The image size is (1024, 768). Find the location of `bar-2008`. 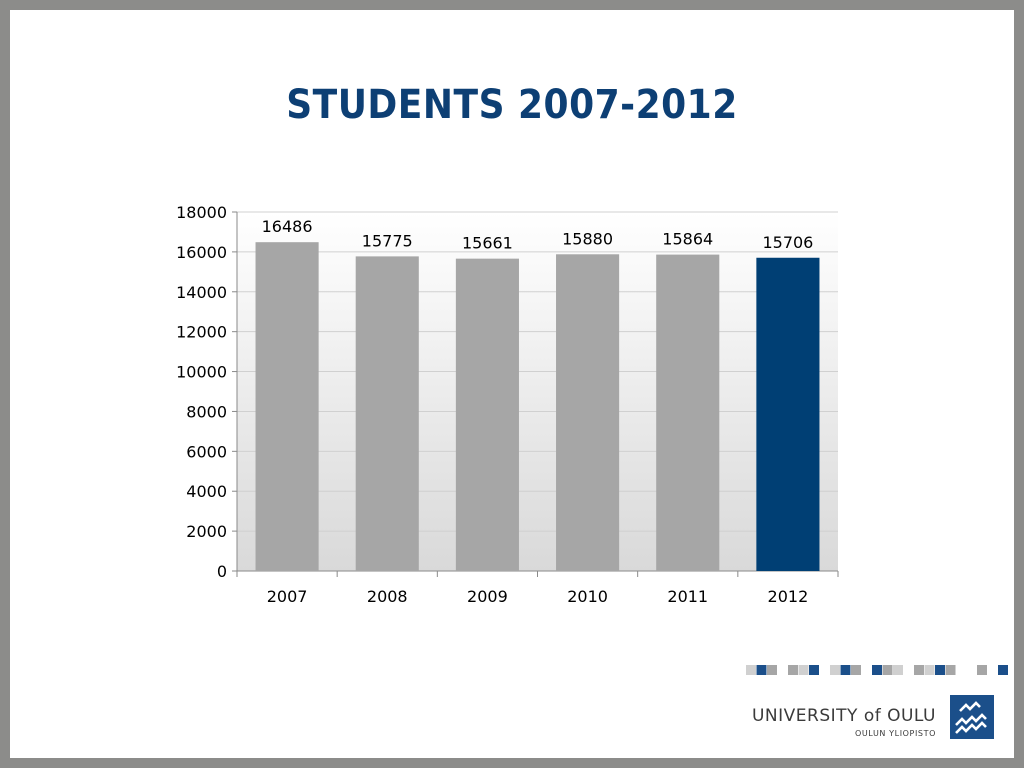

bar-2008 is located at coordinates (387, 413).